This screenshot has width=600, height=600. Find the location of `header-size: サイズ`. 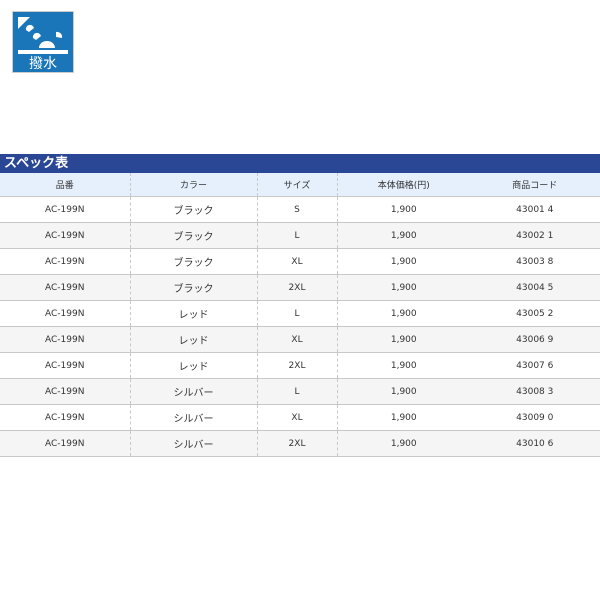

header-size: サイズ is located at coordinates (297, 185).